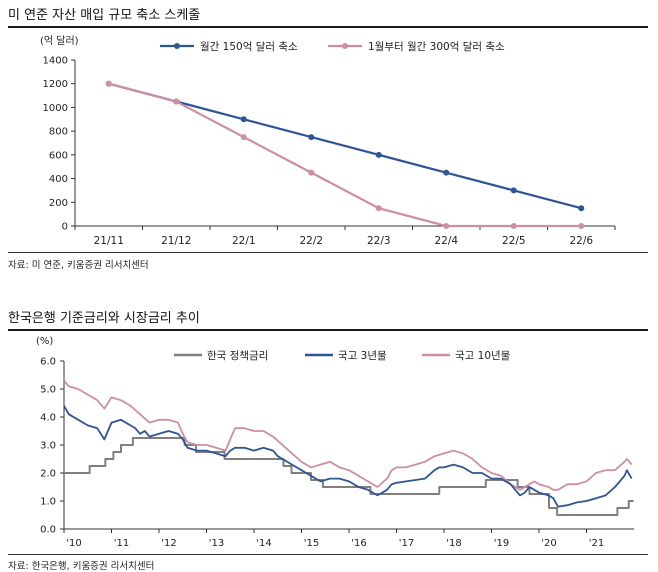 The width and height of the screenshot is (658, 572). What do you see at coordinates (216, 543) in the screenshot?
I see `chart2-x-tick-label: '13` at bounding box center [216, 543].